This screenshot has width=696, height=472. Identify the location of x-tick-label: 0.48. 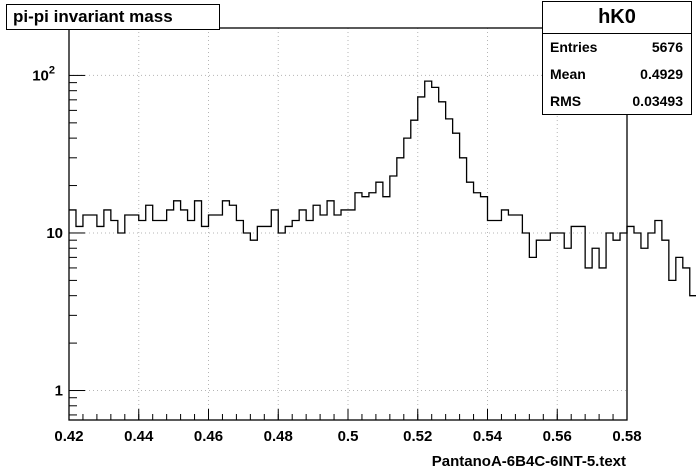
(278, 436).